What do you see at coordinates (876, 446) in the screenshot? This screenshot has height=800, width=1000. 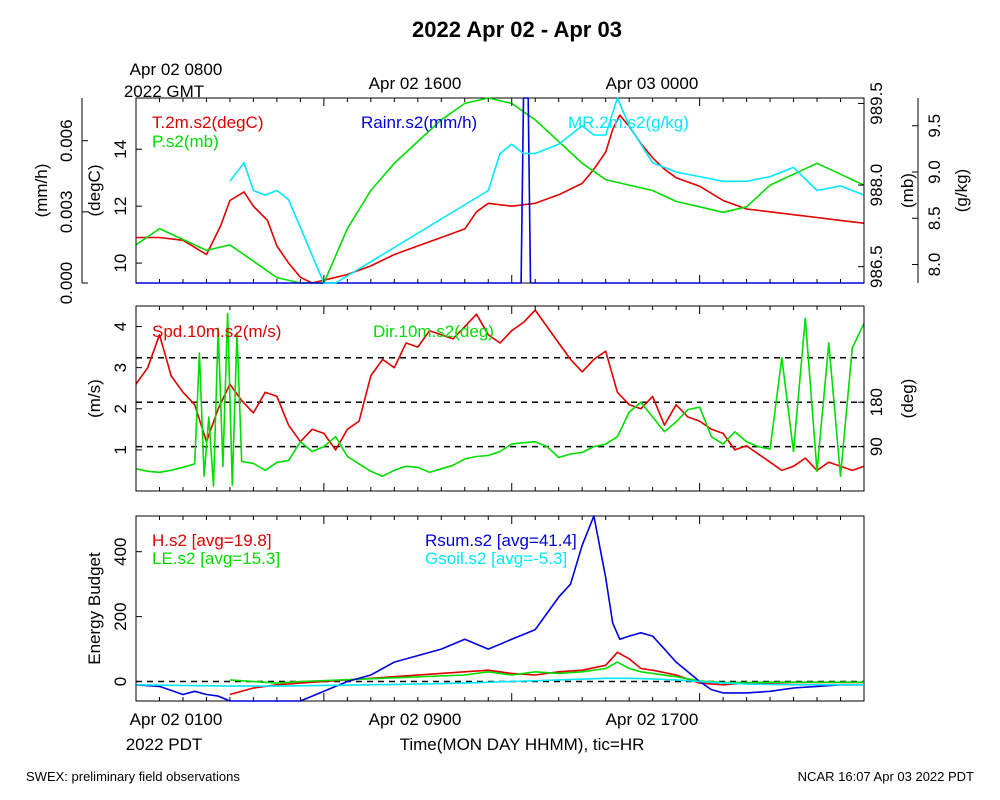 I see `axis-tick-label: 90` at bounding box center [876, 446].